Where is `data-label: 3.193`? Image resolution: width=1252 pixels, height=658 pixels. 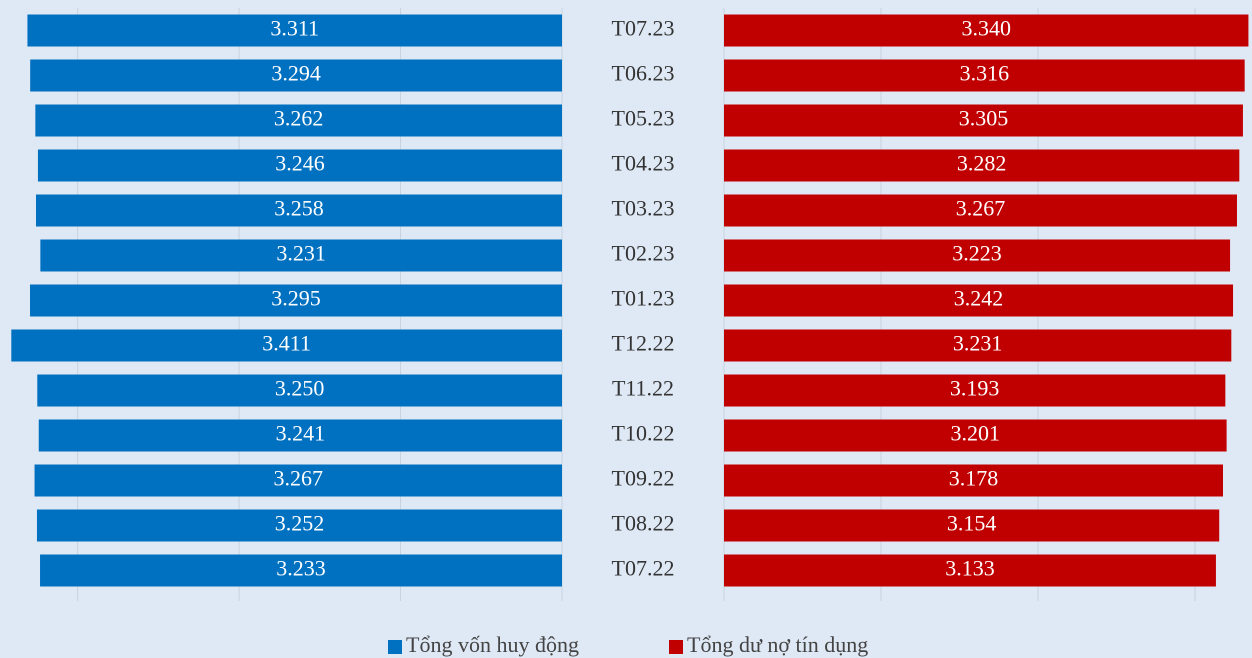 data-label: 3.193 is located at coordinates (975, 388).